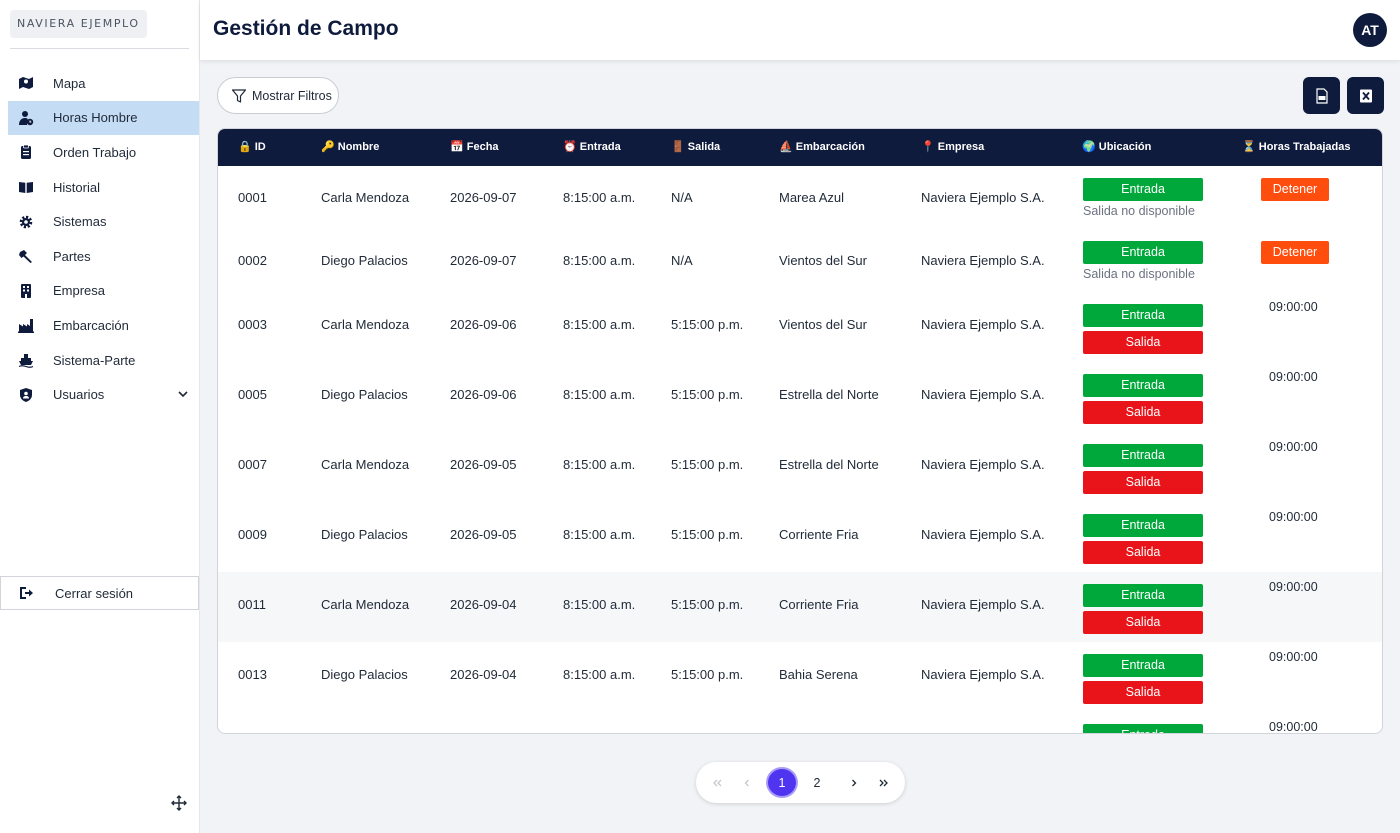 This screenshot has height=833, width=1400. Describe the element at coordinates (103, 83) in the screenshot. I see `sidebar-item-mapa: Mapa` at that location.